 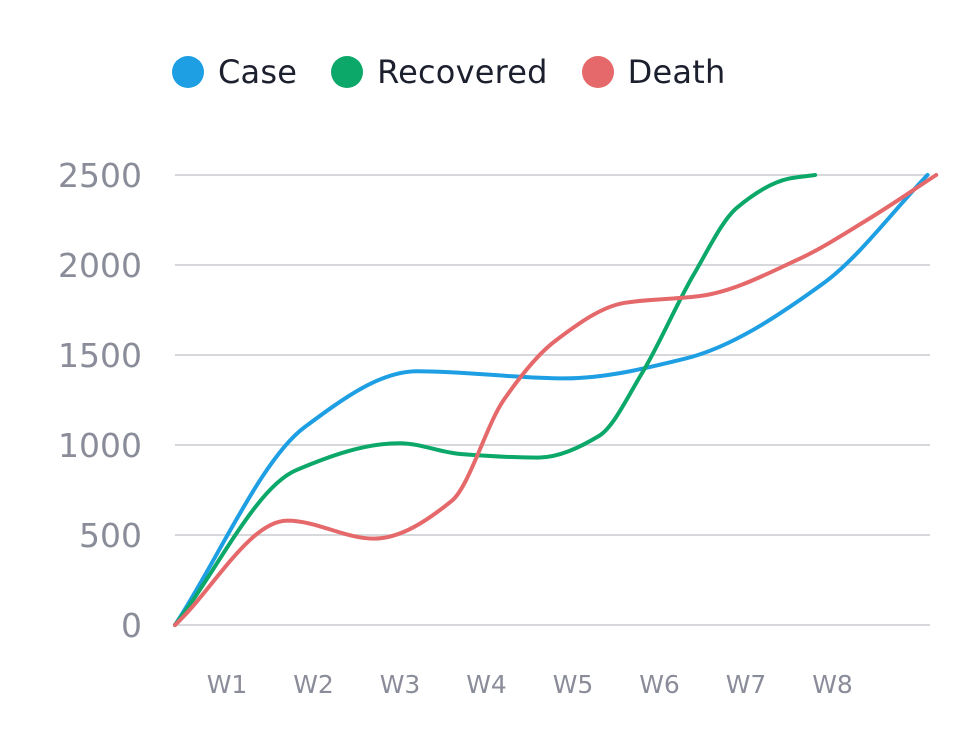 What do you see at coordinates (832, 684) in the screenshot?
I see `x-tick-label: W8` at bounding box center [832, 684].